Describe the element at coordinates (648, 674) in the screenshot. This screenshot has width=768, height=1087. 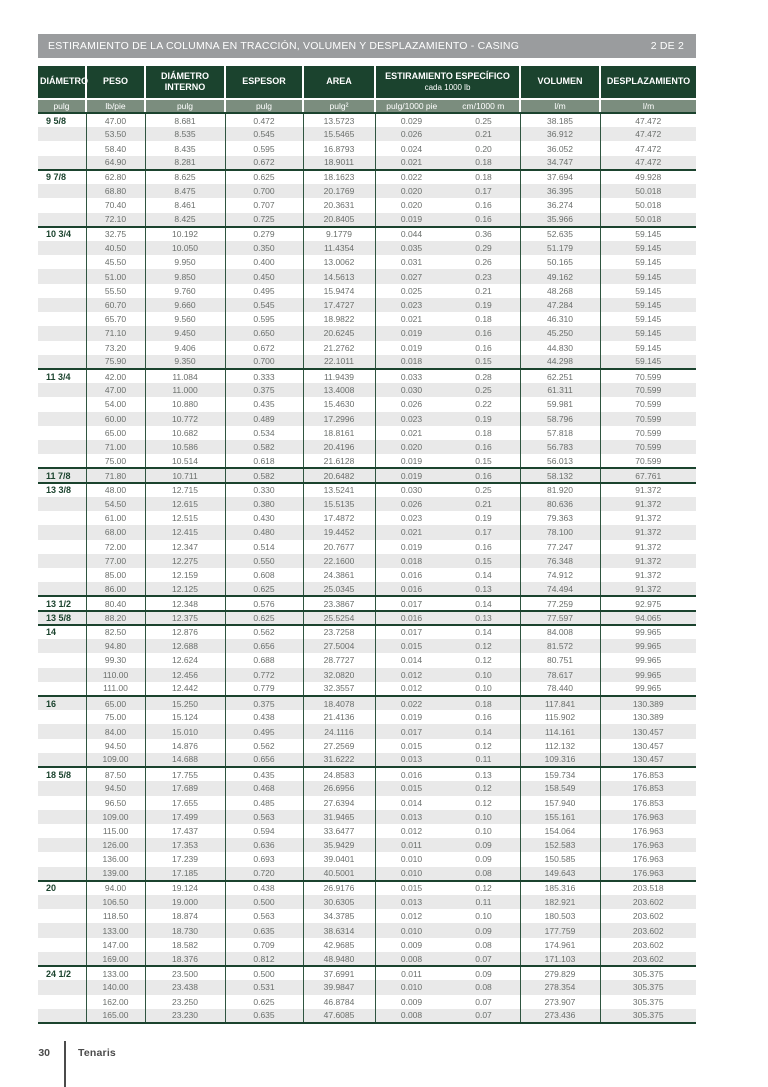
I see `data-cell: 99.965` at that location.